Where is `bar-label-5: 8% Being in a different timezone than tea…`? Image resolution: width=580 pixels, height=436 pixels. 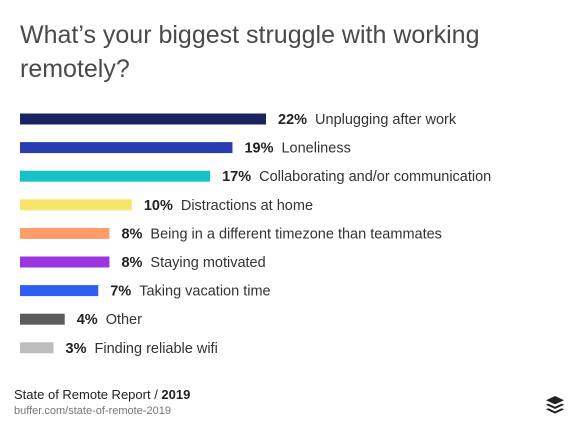
bar-label-5: 8% Being in a different timezone than tea… is located at coordinates (281, 234).